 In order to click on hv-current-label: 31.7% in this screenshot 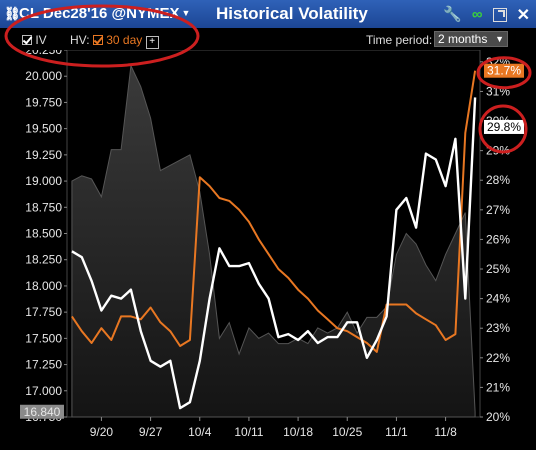, I will do `click(504, 71)`.